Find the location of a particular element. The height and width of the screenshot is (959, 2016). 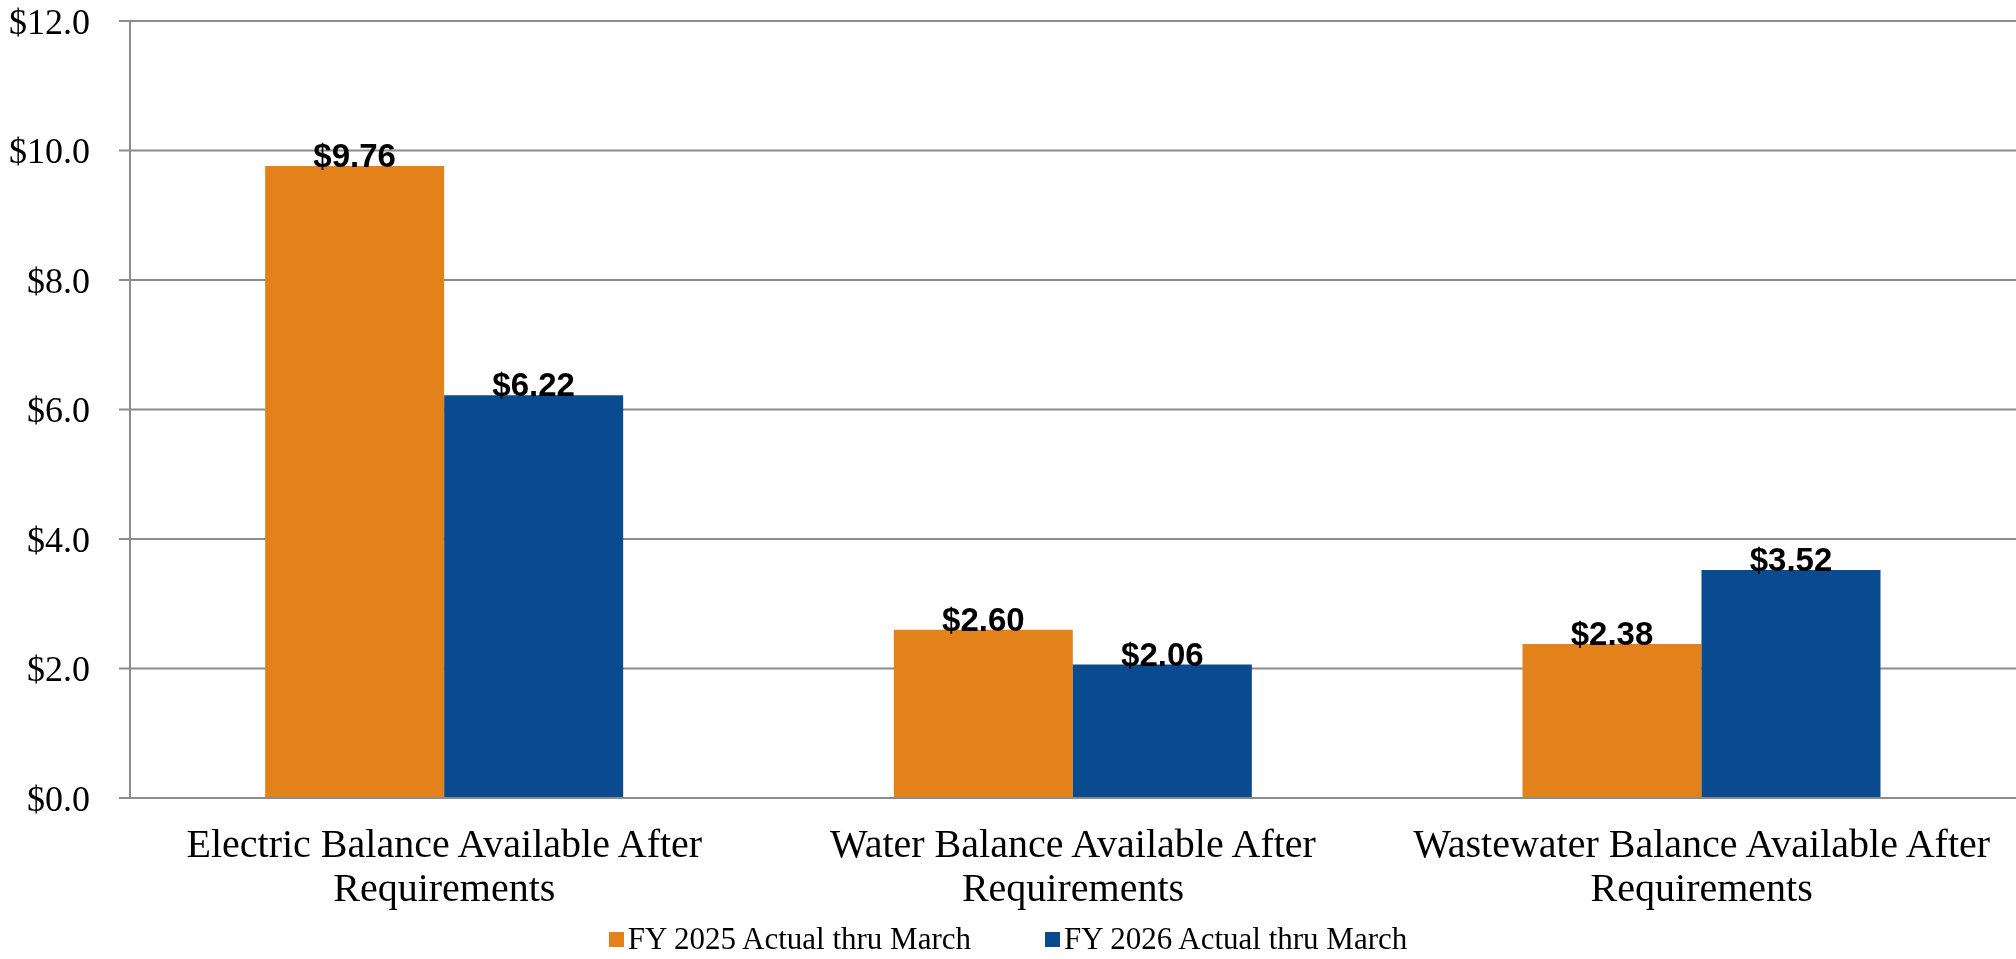

data-label: $3.52 is located at coordinates (1791, 560).